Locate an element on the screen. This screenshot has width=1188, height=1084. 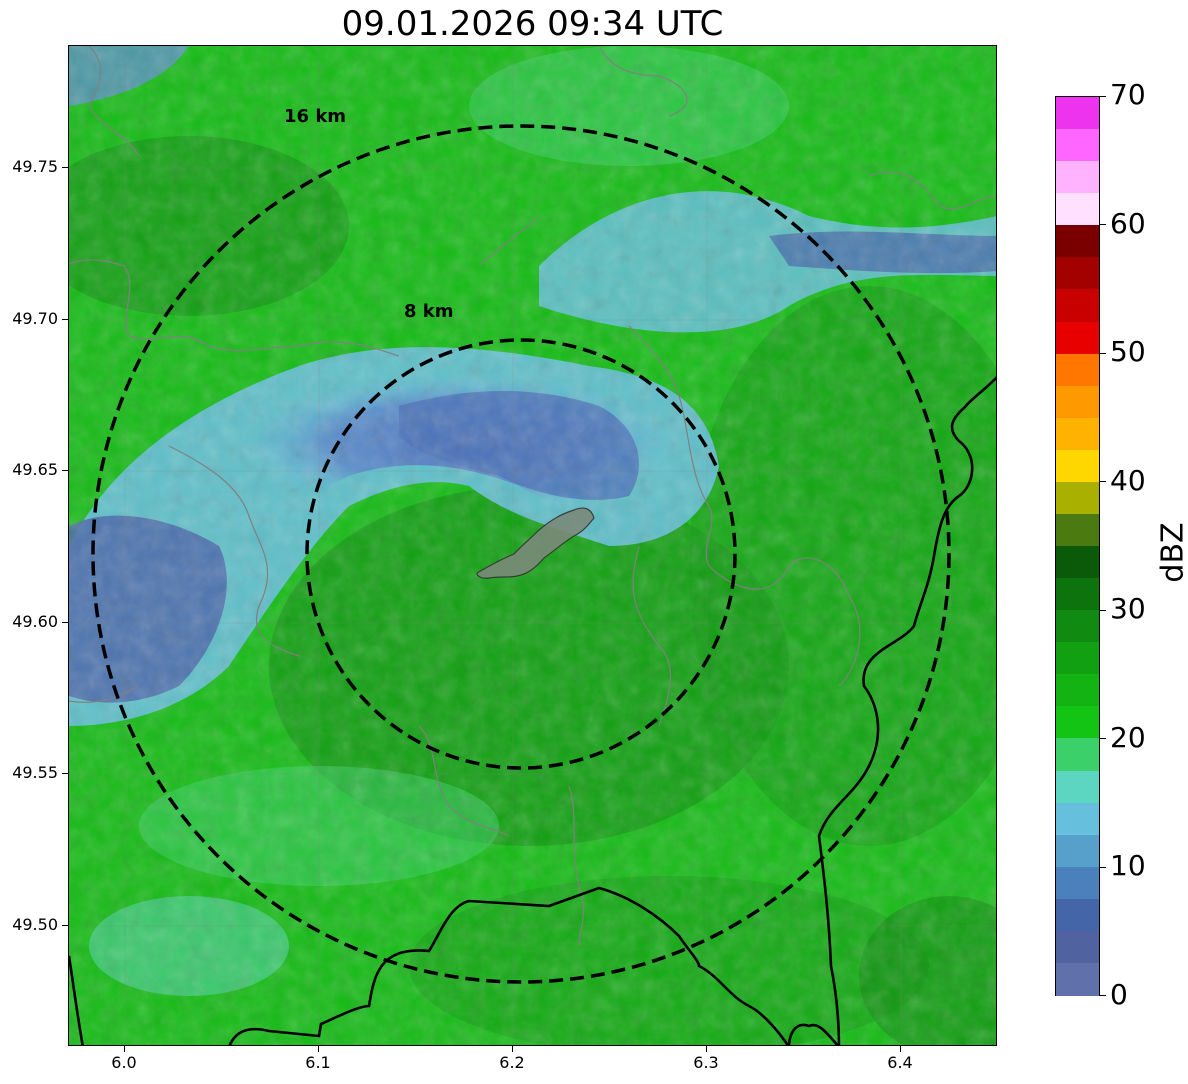
x-tick-label: 6.0 is located at coordinates (124, 1062).